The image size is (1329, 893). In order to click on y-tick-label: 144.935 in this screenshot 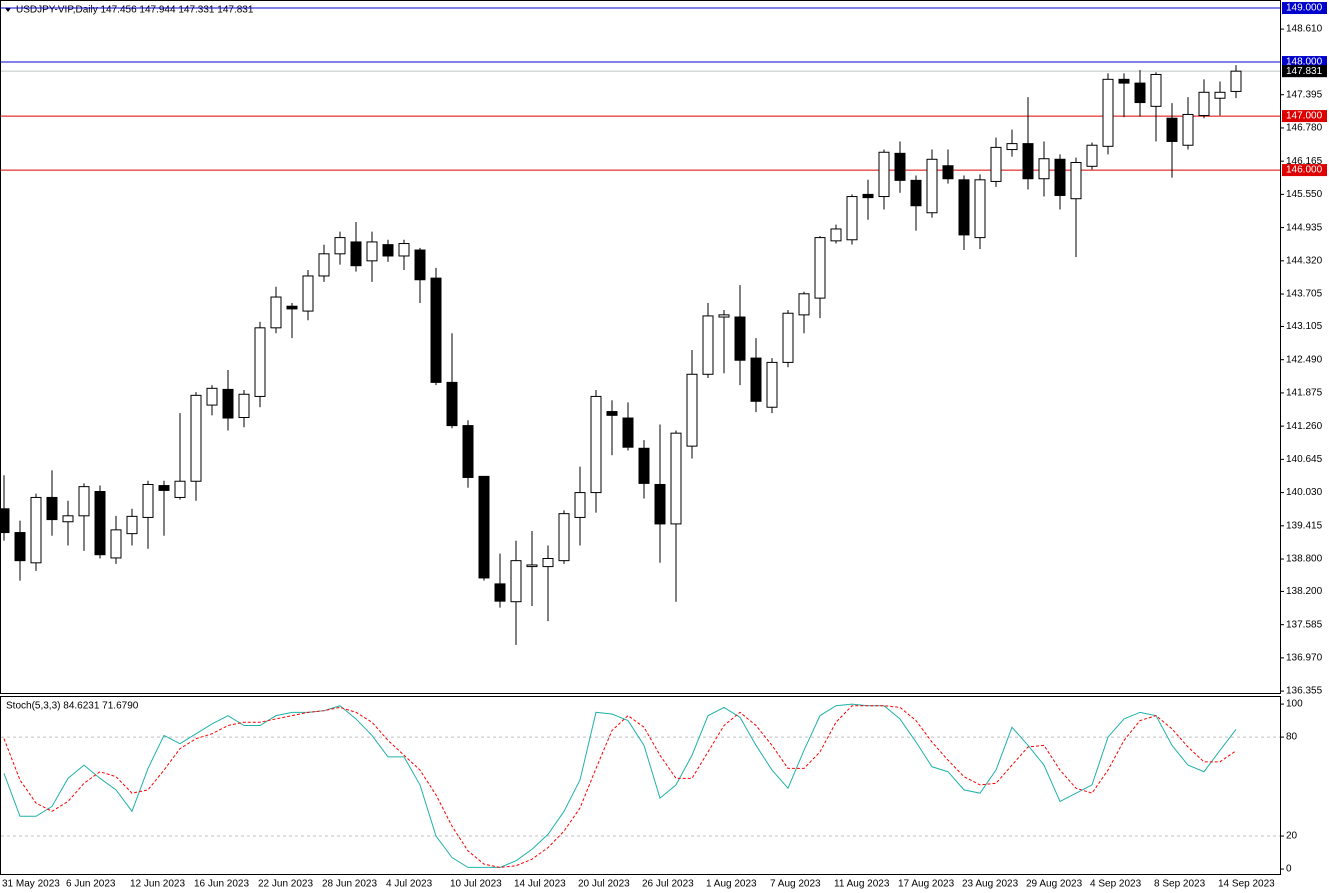, I will do `click(1304, 227)`.